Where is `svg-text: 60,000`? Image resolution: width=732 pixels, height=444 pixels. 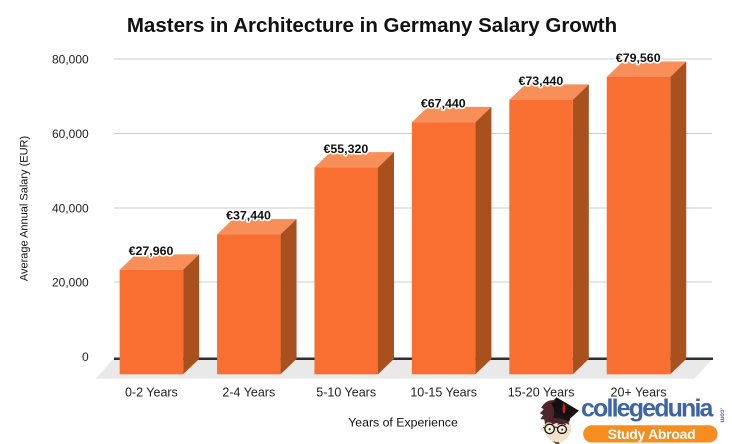 svg-text: 60,000 is located at coordinates (70, 134).